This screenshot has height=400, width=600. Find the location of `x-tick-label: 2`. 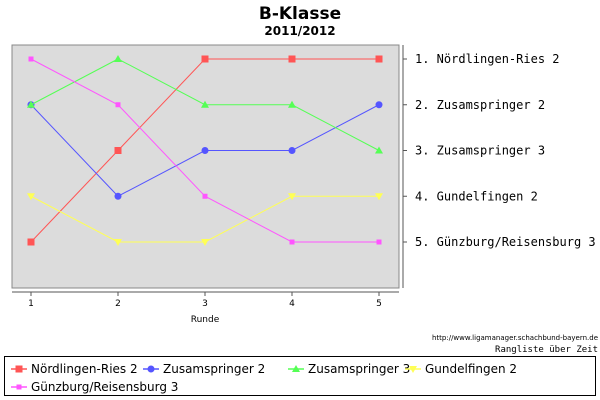

x-tick-label: 2 is located at coordinates (118, 304).